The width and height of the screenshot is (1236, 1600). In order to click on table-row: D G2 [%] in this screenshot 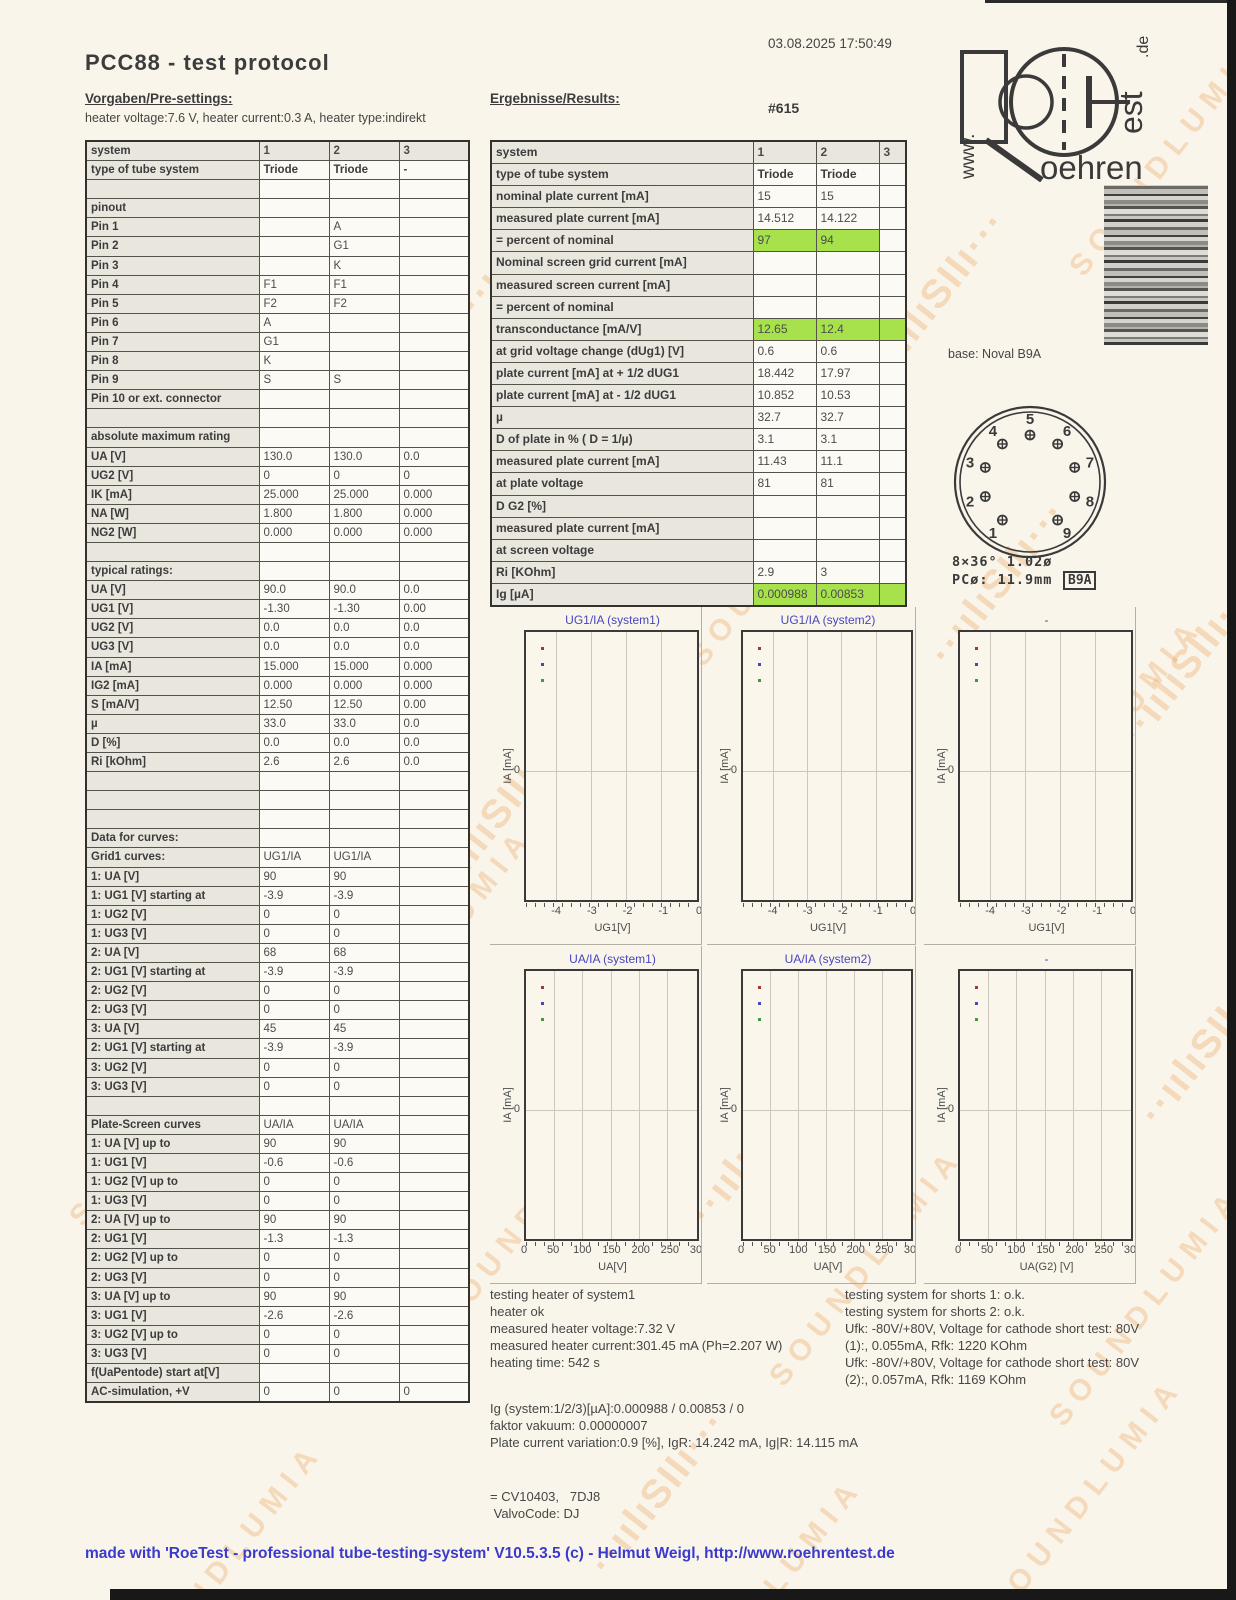, I will do `click(698, 506)`.